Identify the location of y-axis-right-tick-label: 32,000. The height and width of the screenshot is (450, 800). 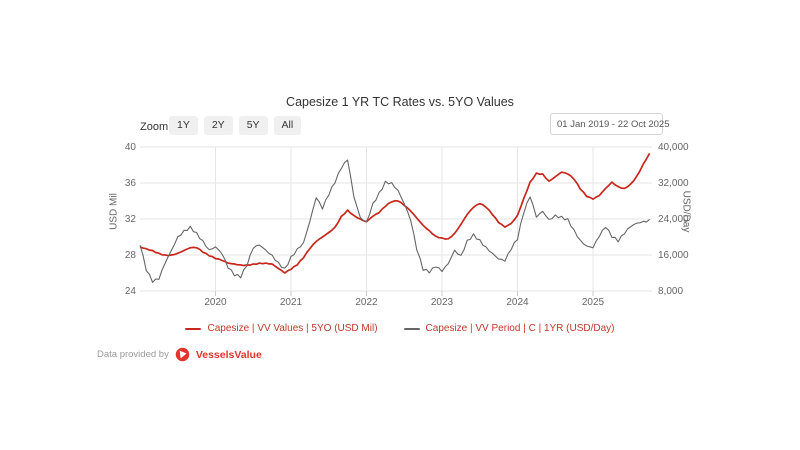
(673, 183).